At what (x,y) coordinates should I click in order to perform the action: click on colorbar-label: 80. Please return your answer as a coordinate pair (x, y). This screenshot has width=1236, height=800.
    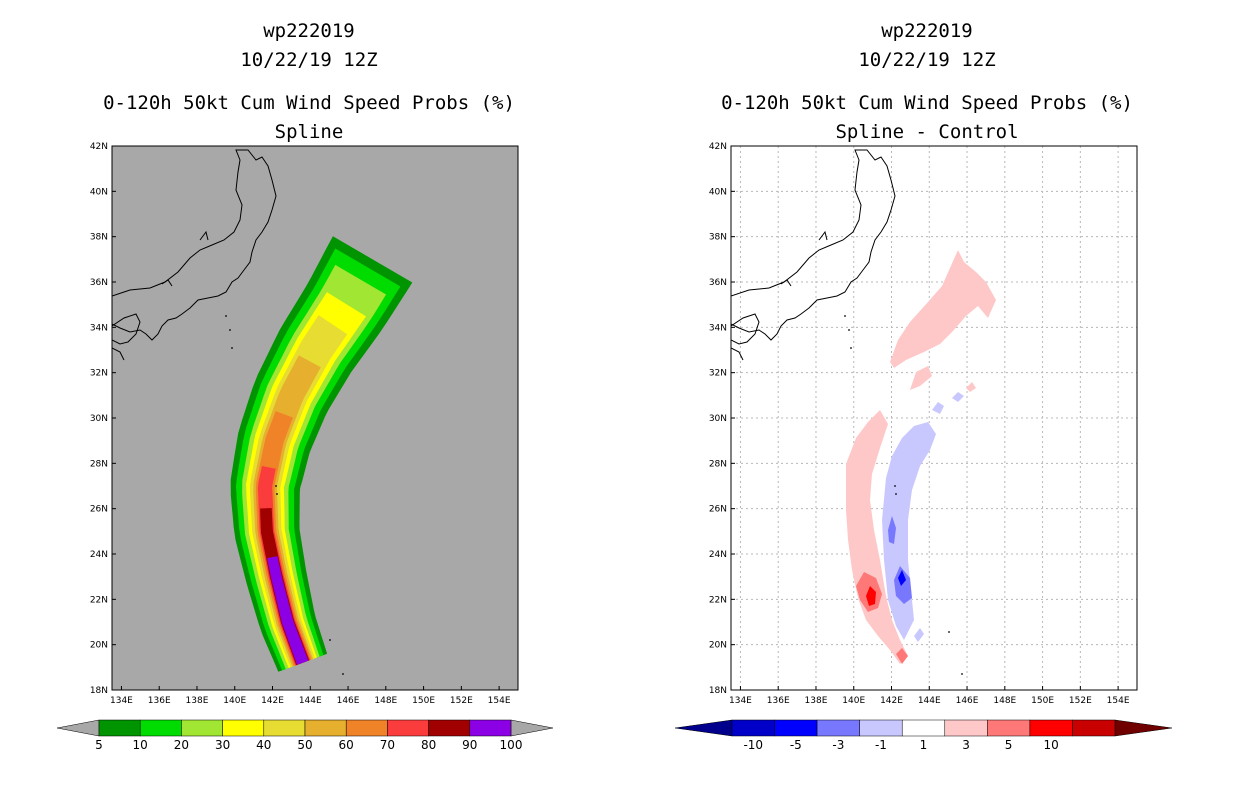
    Looking at the image, I should click on (428, 745).